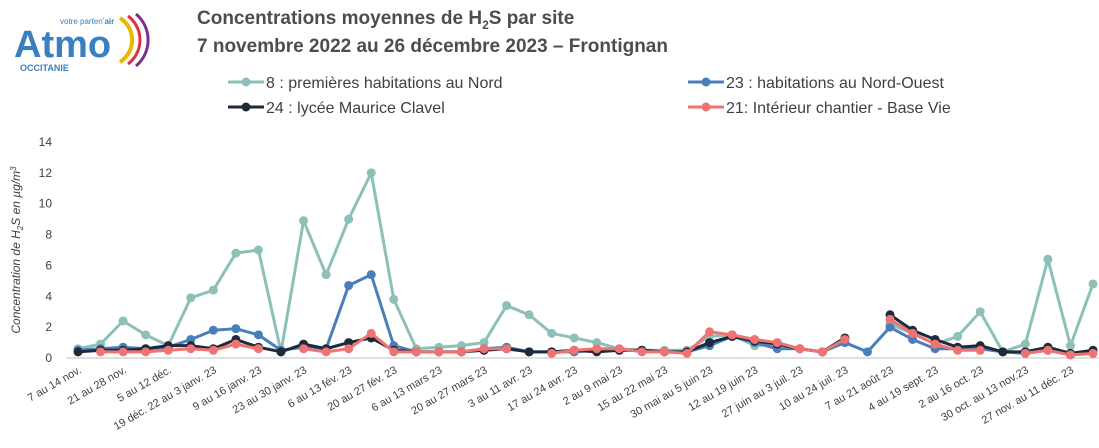 Image resolution: width=1099 pixels, height=448 pixels. Describe the element at coordinates (384, 83) in the screenshot. I see `legend-label: 8 : premières habitations au Nord` at that location.